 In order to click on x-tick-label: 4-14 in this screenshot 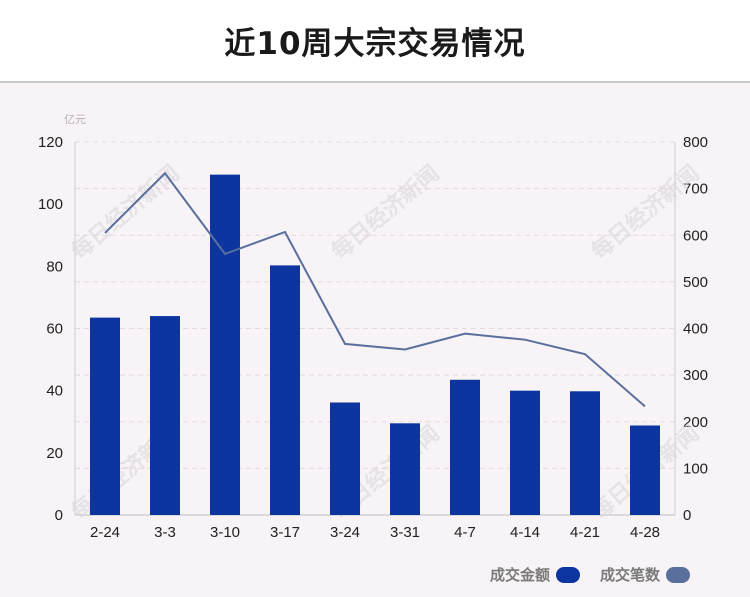, I will do `click(525, 532)`.